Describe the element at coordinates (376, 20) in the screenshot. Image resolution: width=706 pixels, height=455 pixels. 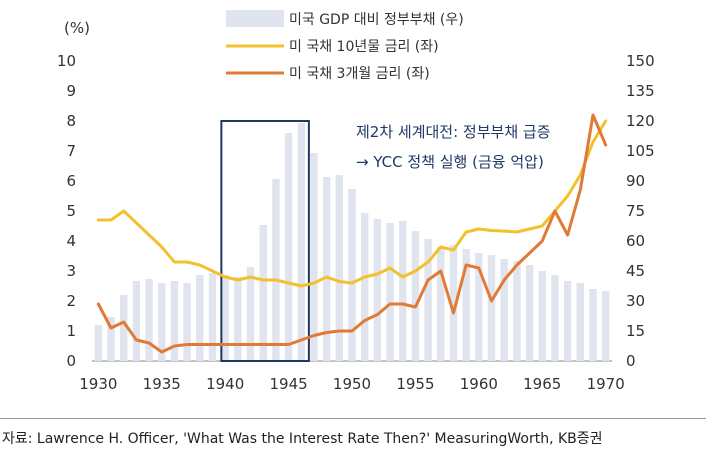
I see `legend-label-0: 미국 GDP 대비 정부부채 (우)` at that location.